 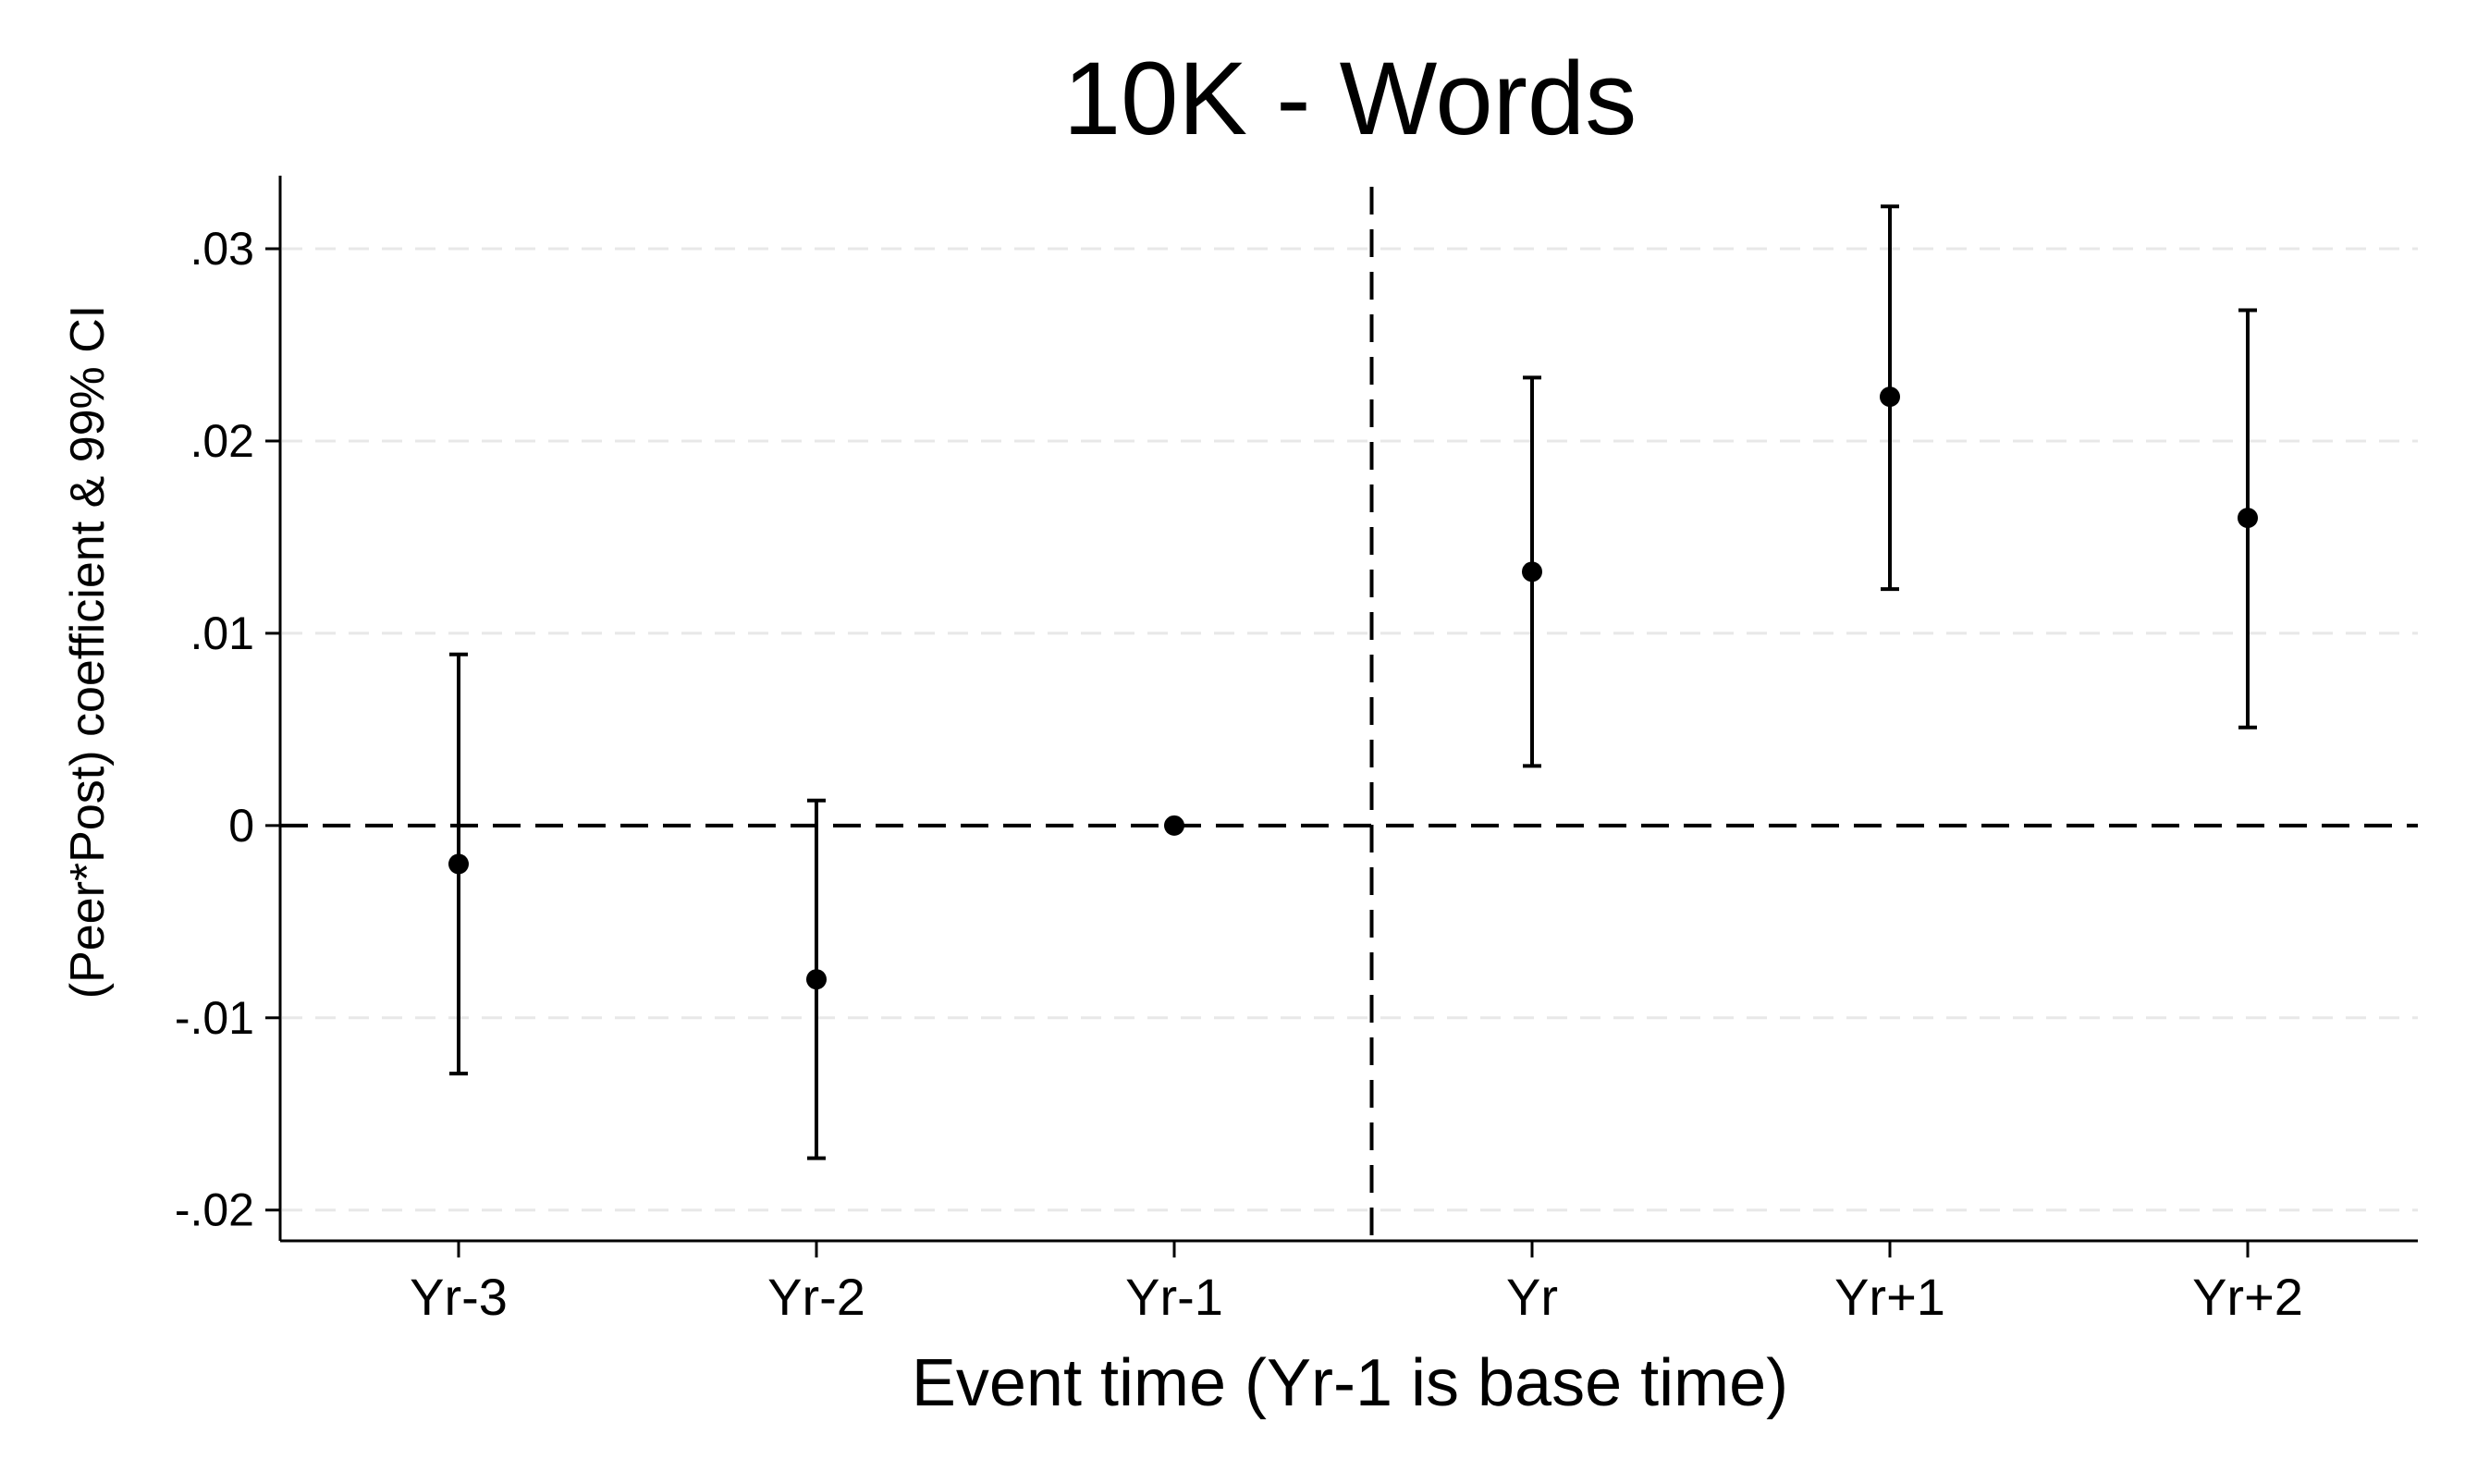 I want to click on x-tick-label: Yr-2, so click(x=816, y=1297).